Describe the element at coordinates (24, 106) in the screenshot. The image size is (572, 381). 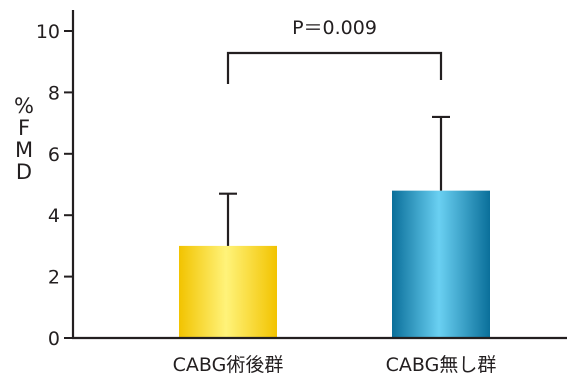
I see `y-axis-title-char: %` at that location.